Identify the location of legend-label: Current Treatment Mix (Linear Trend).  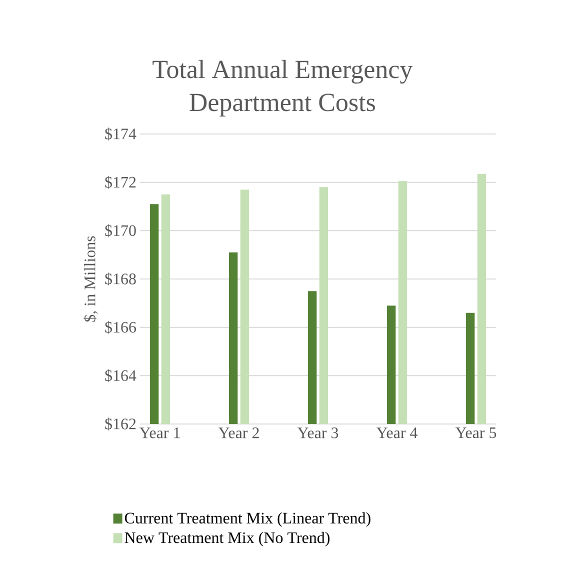
(247, 519).